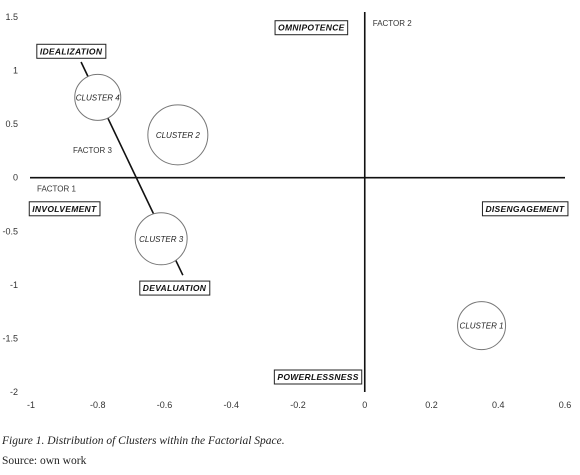  I want to click on pole-label-text: IDEALIZATION, so click(71, 51).